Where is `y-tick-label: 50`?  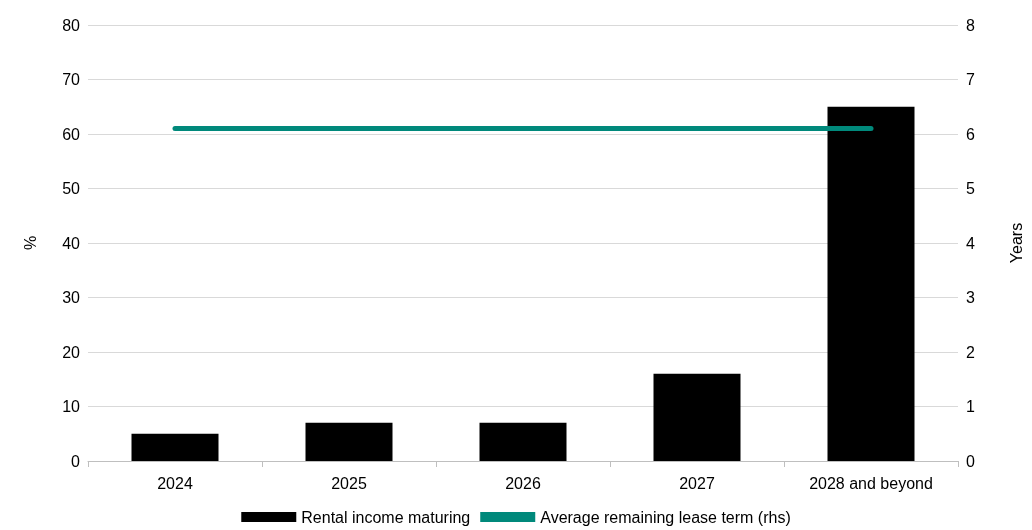
y-tick-label: 50 is located at coordinates (71, 188).